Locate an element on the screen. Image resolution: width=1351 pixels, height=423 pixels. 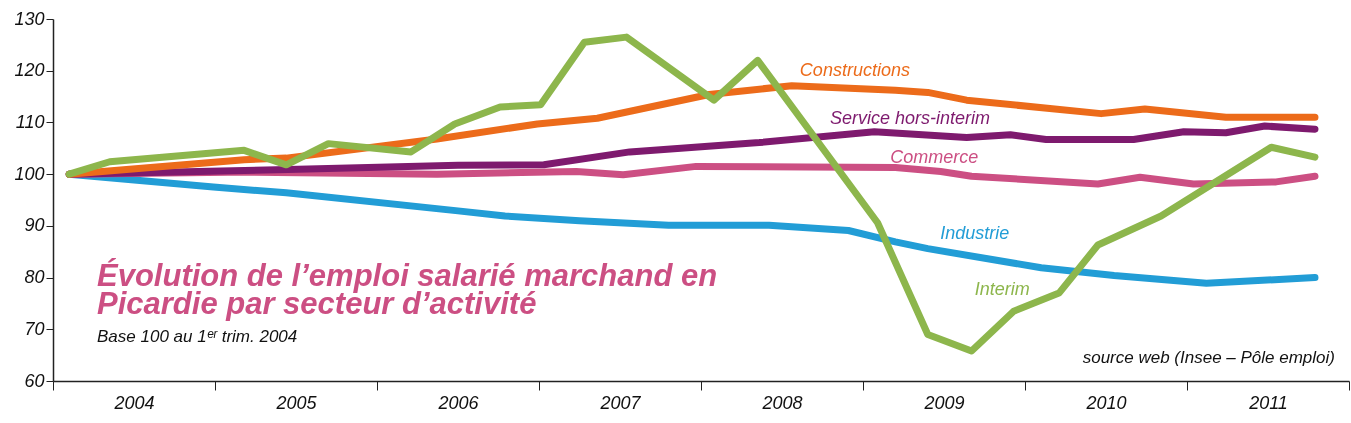
series-label: Industrie is located at coordinates (975, 233).